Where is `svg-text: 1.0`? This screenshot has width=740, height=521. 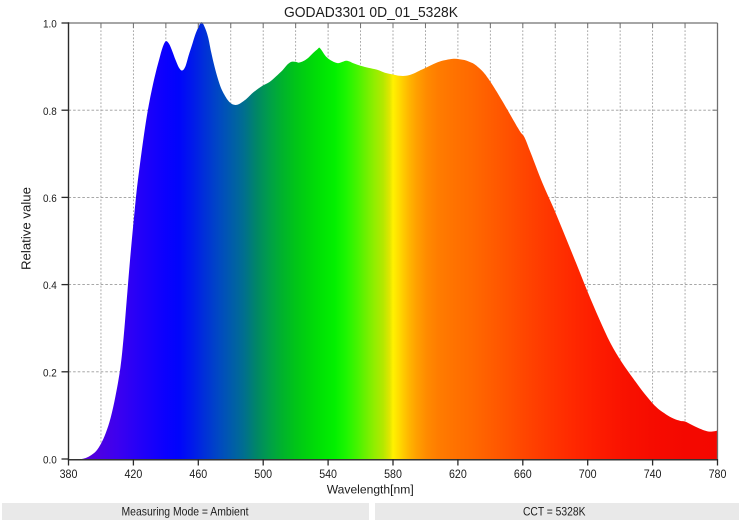
svg-text: 1.0 is located at coordinates (50, 25).